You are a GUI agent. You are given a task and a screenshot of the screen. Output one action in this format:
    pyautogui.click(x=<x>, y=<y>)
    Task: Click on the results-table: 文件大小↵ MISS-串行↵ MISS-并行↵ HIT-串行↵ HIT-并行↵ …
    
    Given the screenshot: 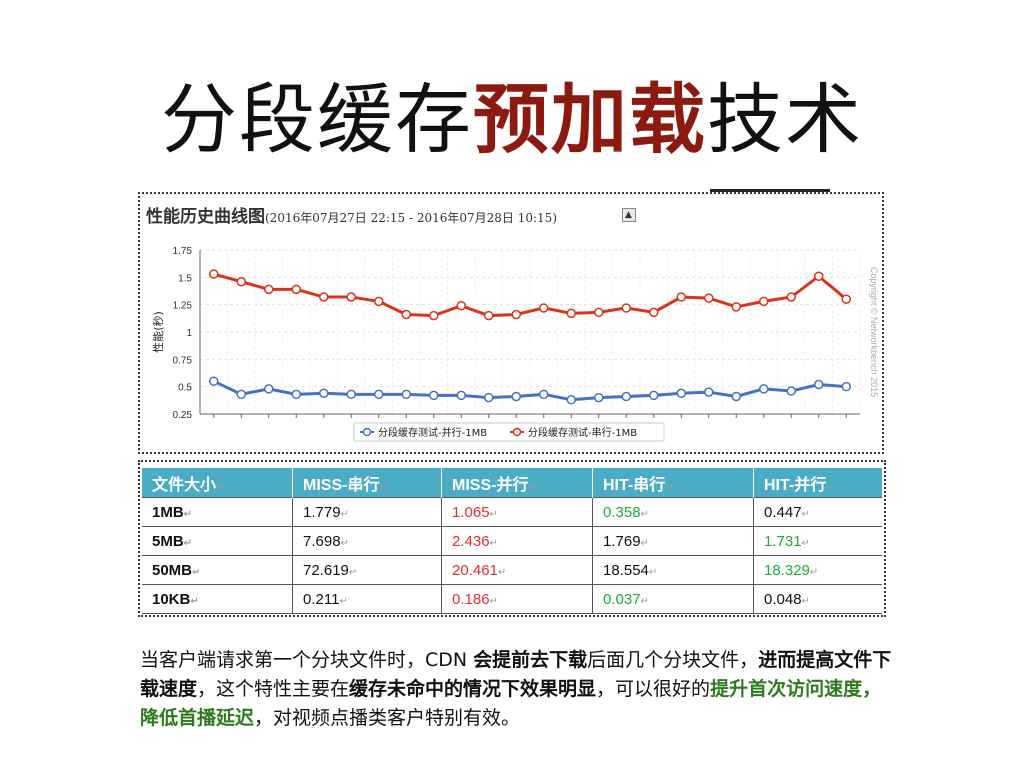 What is the action you would take?
    pyautogui.click(x=512, y=541)
    